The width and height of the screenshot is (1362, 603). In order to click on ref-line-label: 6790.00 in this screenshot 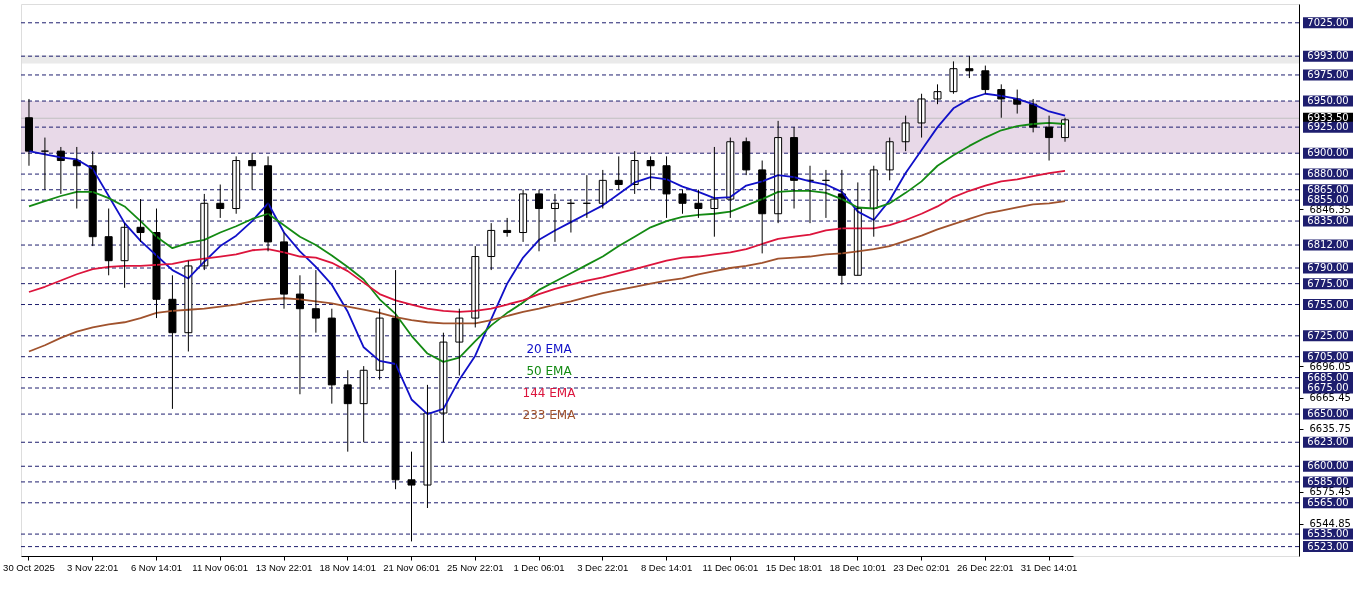, I will do `click(1328, 267)`.